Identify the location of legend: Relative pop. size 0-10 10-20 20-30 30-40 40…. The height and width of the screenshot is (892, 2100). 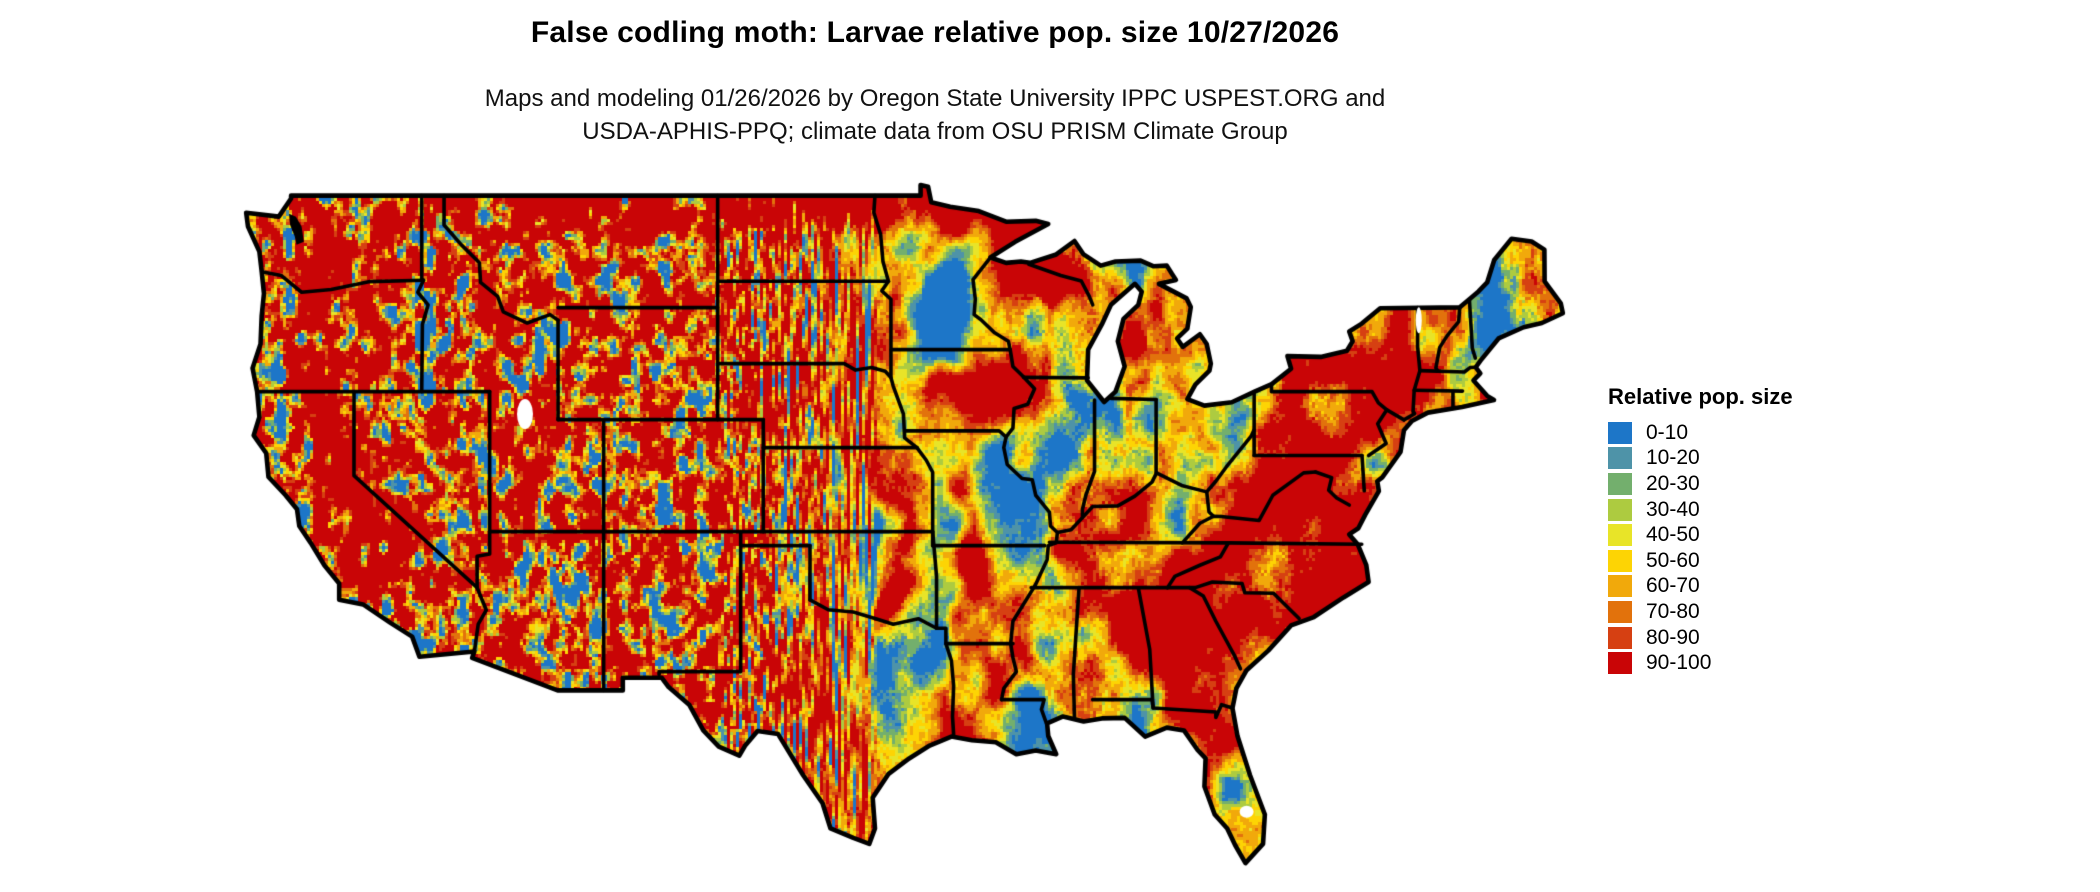
(1738, 530).